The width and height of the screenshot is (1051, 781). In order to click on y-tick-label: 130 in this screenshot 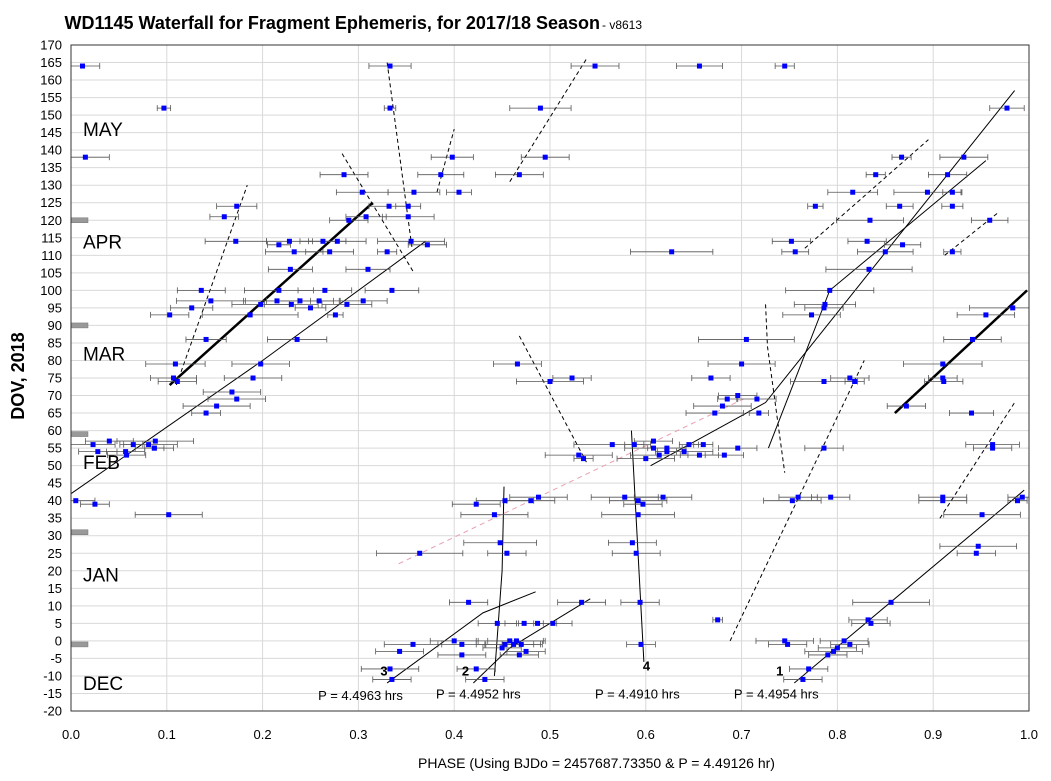, I will do `click(51, 185)`.